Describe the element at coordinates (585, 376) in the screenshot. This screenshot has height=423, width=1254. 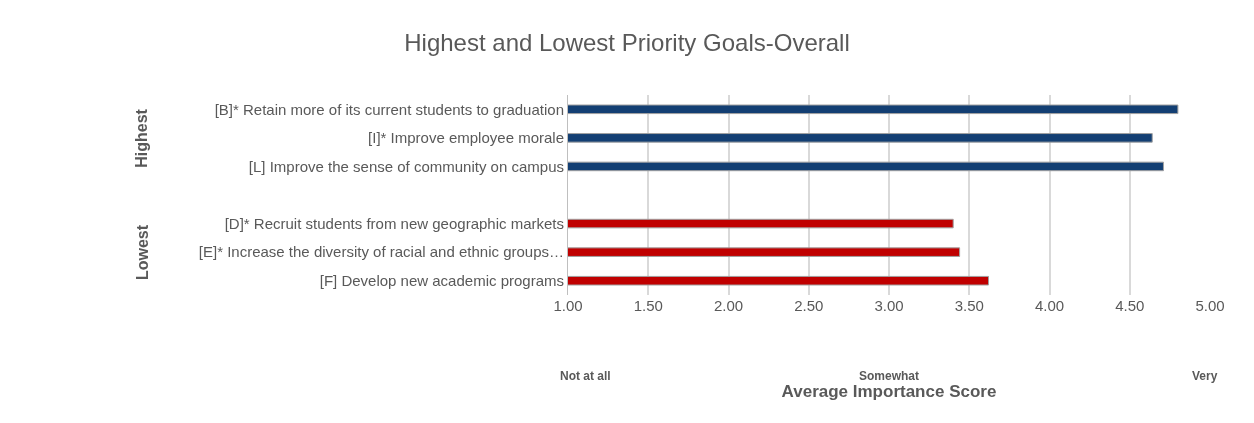
I see `text: Not at all` at that location.